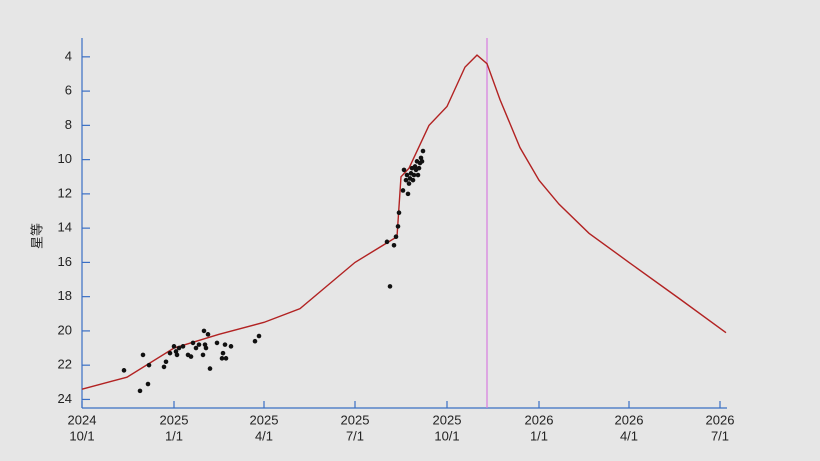  I want to click on y-tick-label: 18, so click(65, 295).